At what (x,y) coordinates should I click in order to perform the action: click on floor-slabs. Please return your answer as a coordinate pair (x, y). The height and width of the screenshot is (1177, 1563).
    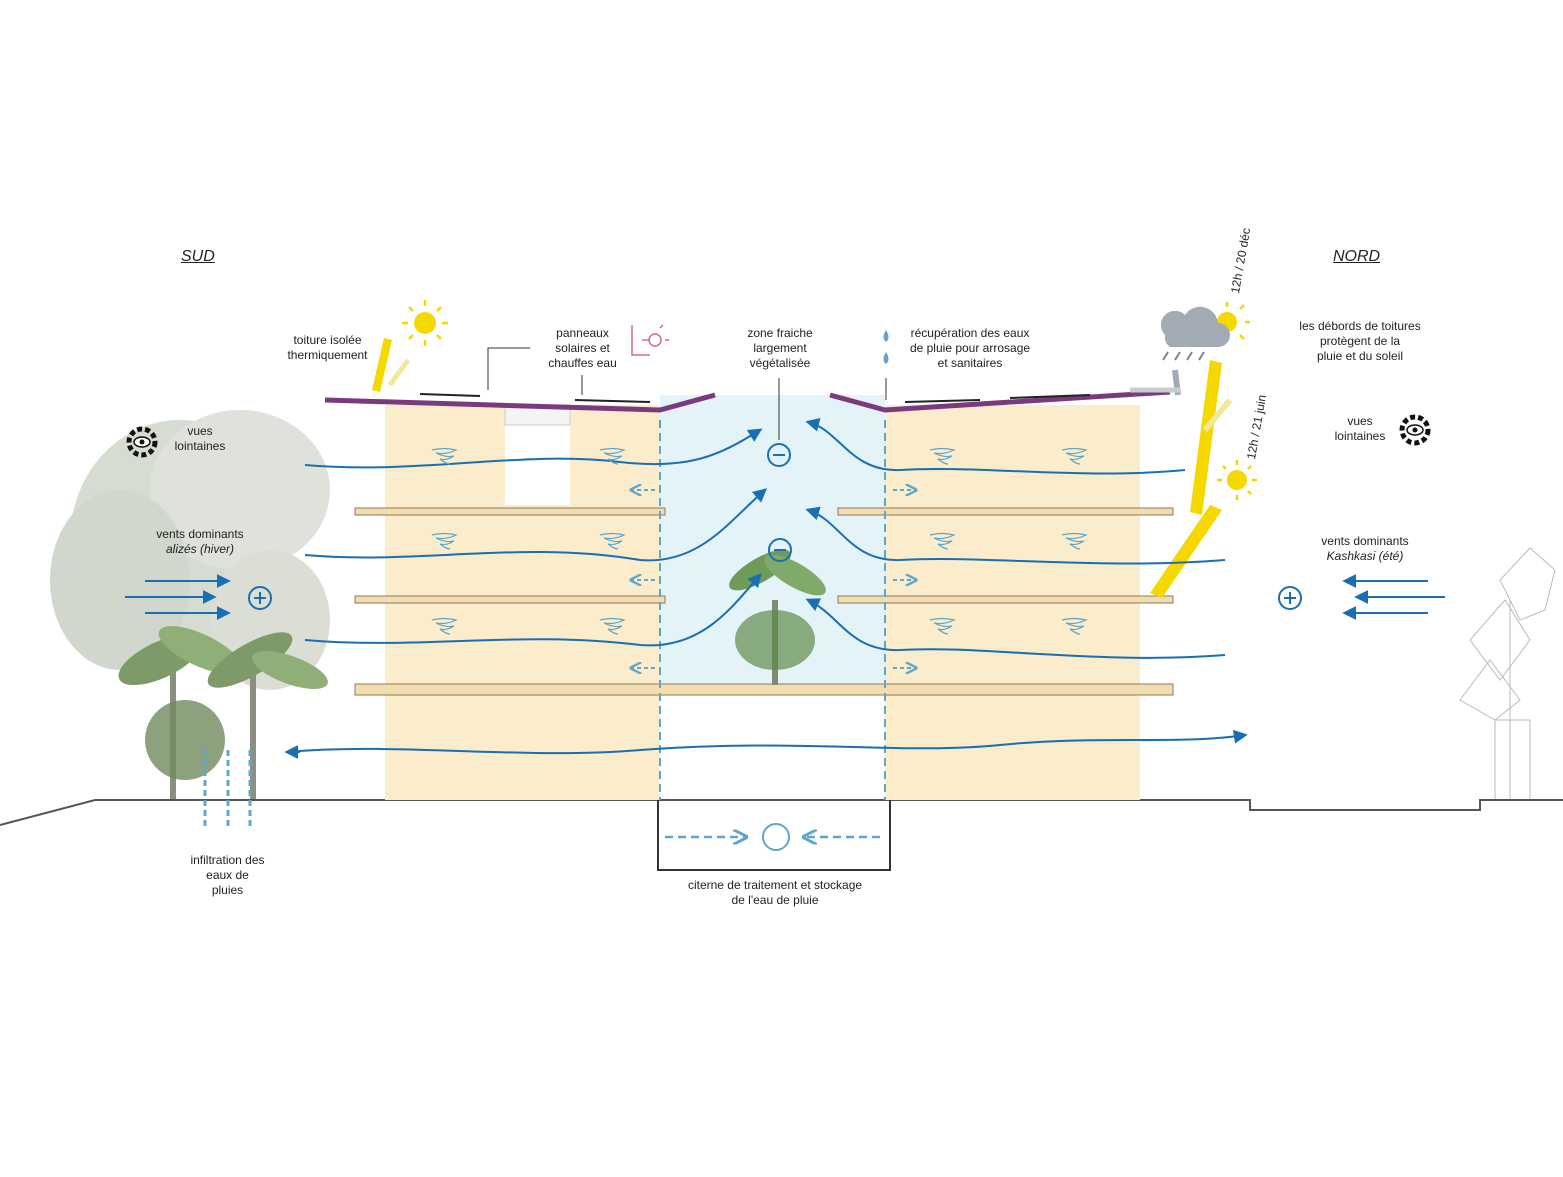
    Looking at the image, I should click on (764, 601).